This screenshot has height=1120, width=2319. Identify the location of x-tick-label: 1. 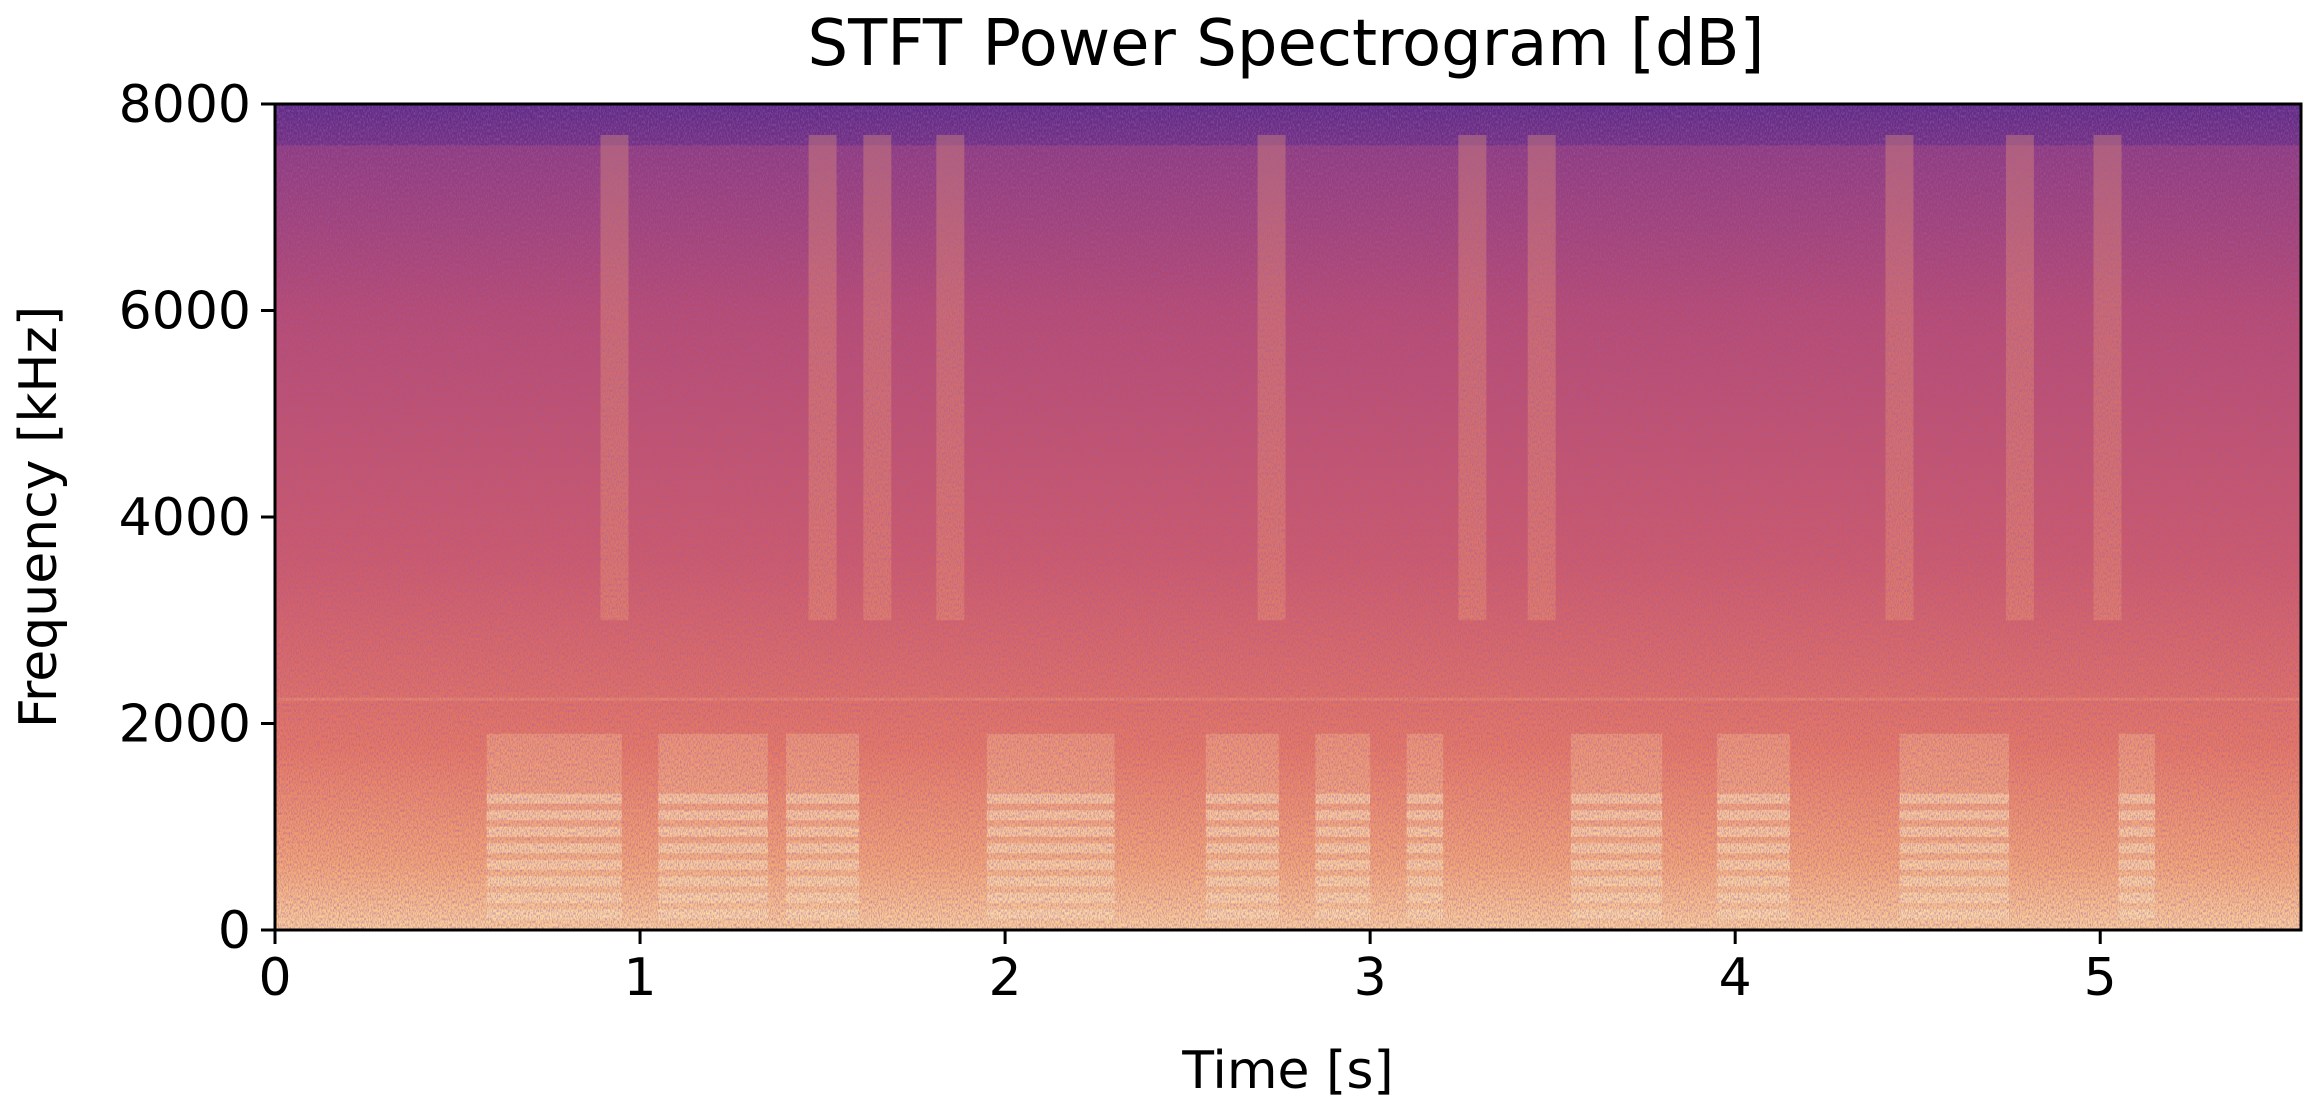
(639, 978).